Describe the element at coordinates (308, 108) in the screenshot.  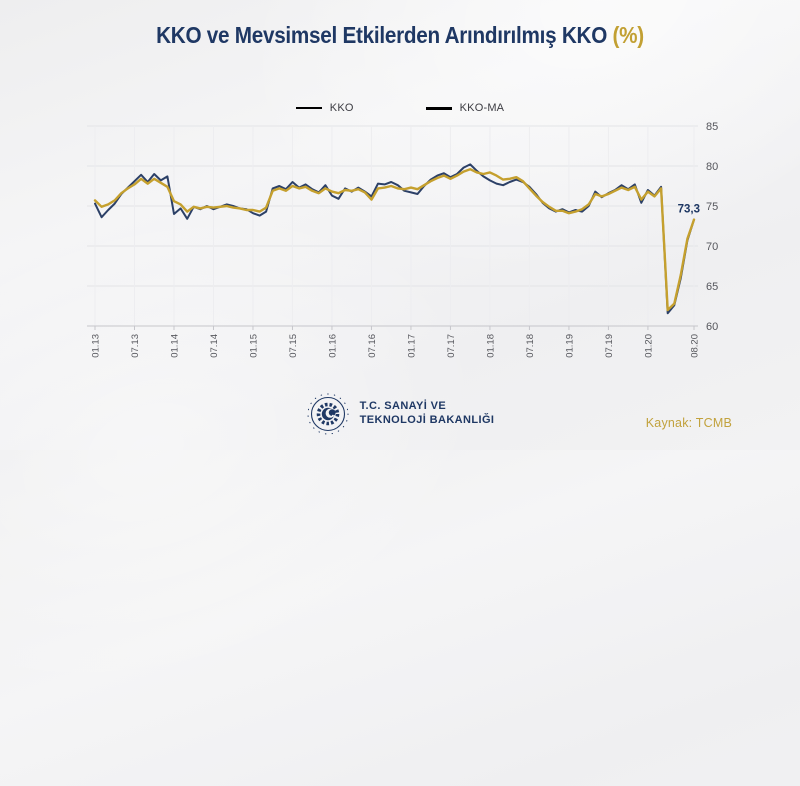
I see `kko-line-swatch` at that location.